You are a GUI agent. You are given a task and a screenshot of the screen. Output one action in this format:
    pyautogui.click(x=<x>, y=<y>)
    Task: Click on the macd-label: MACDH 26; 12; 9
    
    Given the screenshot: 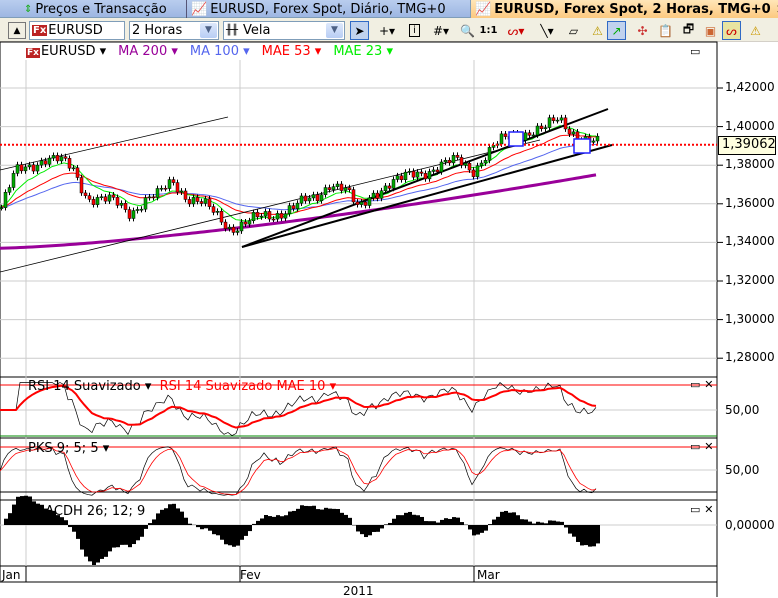 What is the action you would take?
    pyautogui.click(x=89, y=511)
    